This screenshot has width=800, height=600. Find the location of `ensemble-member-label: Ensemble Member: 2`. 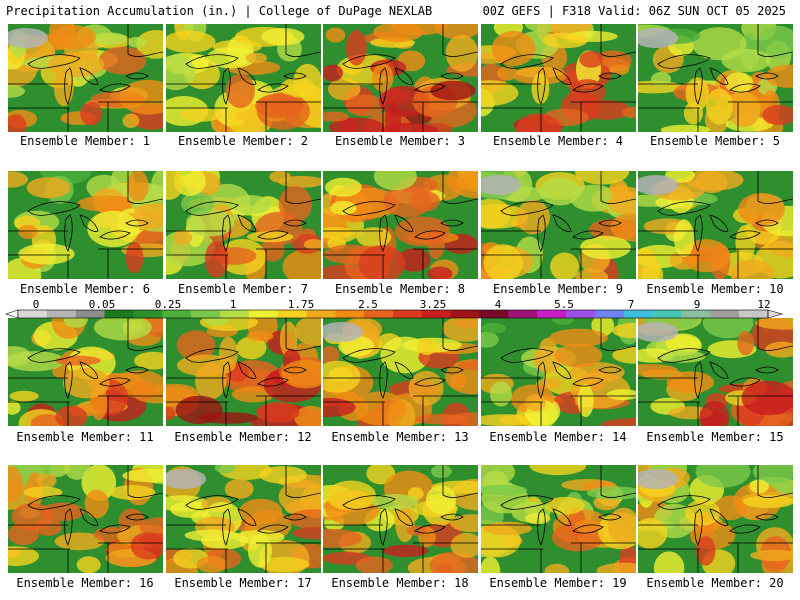

ensemble-member-label: Ensemble Member: 2 is located at coordinates (243, 141).